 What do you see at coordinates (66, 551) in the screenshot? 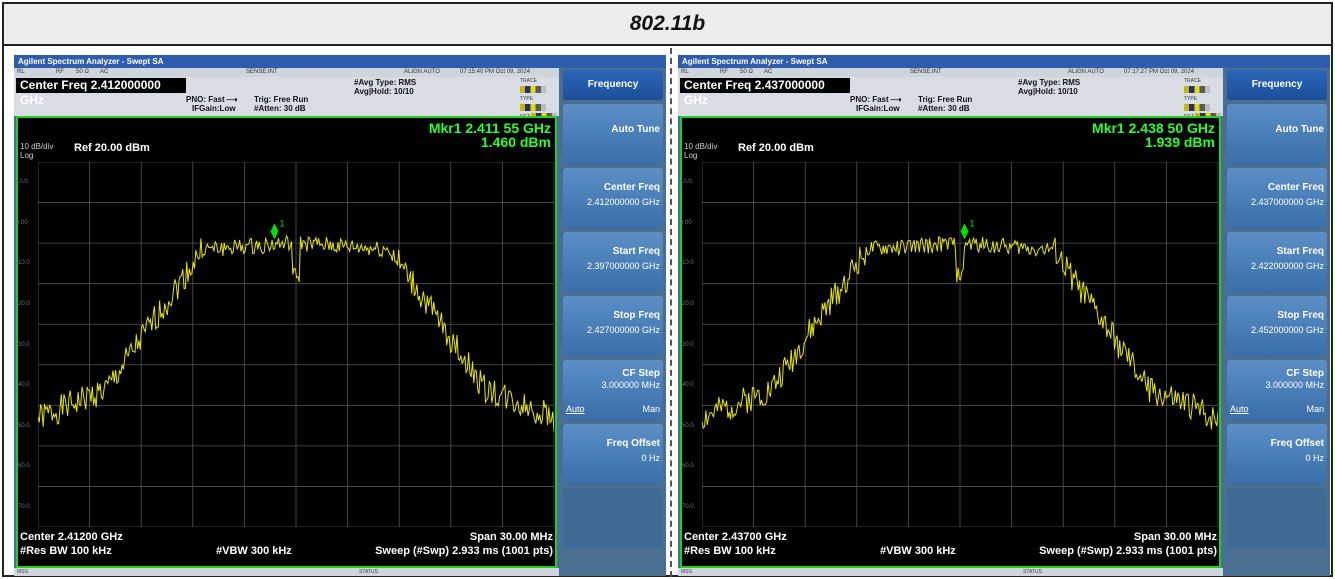
I see `res-bw: #Res BW 100 kHz` at bounding box center [66, 551].